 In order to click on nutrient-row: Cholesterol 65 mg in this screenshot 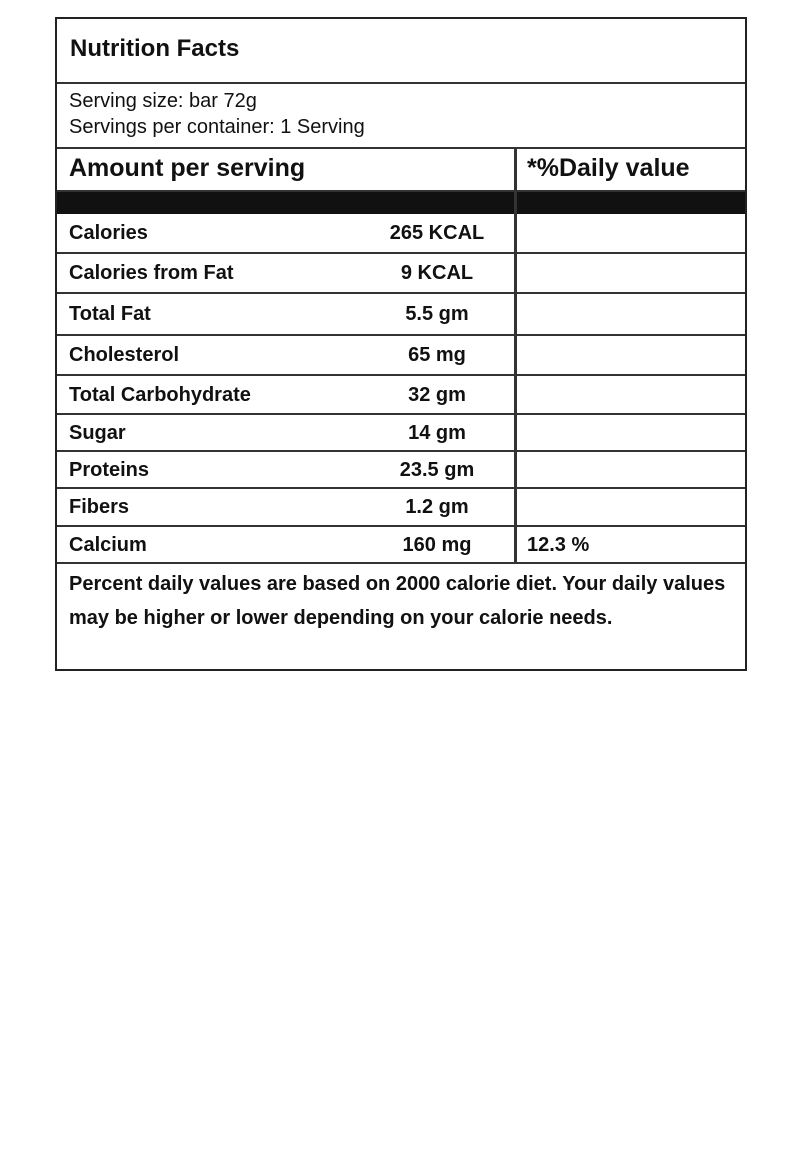, I will do `click(401, 356)`.